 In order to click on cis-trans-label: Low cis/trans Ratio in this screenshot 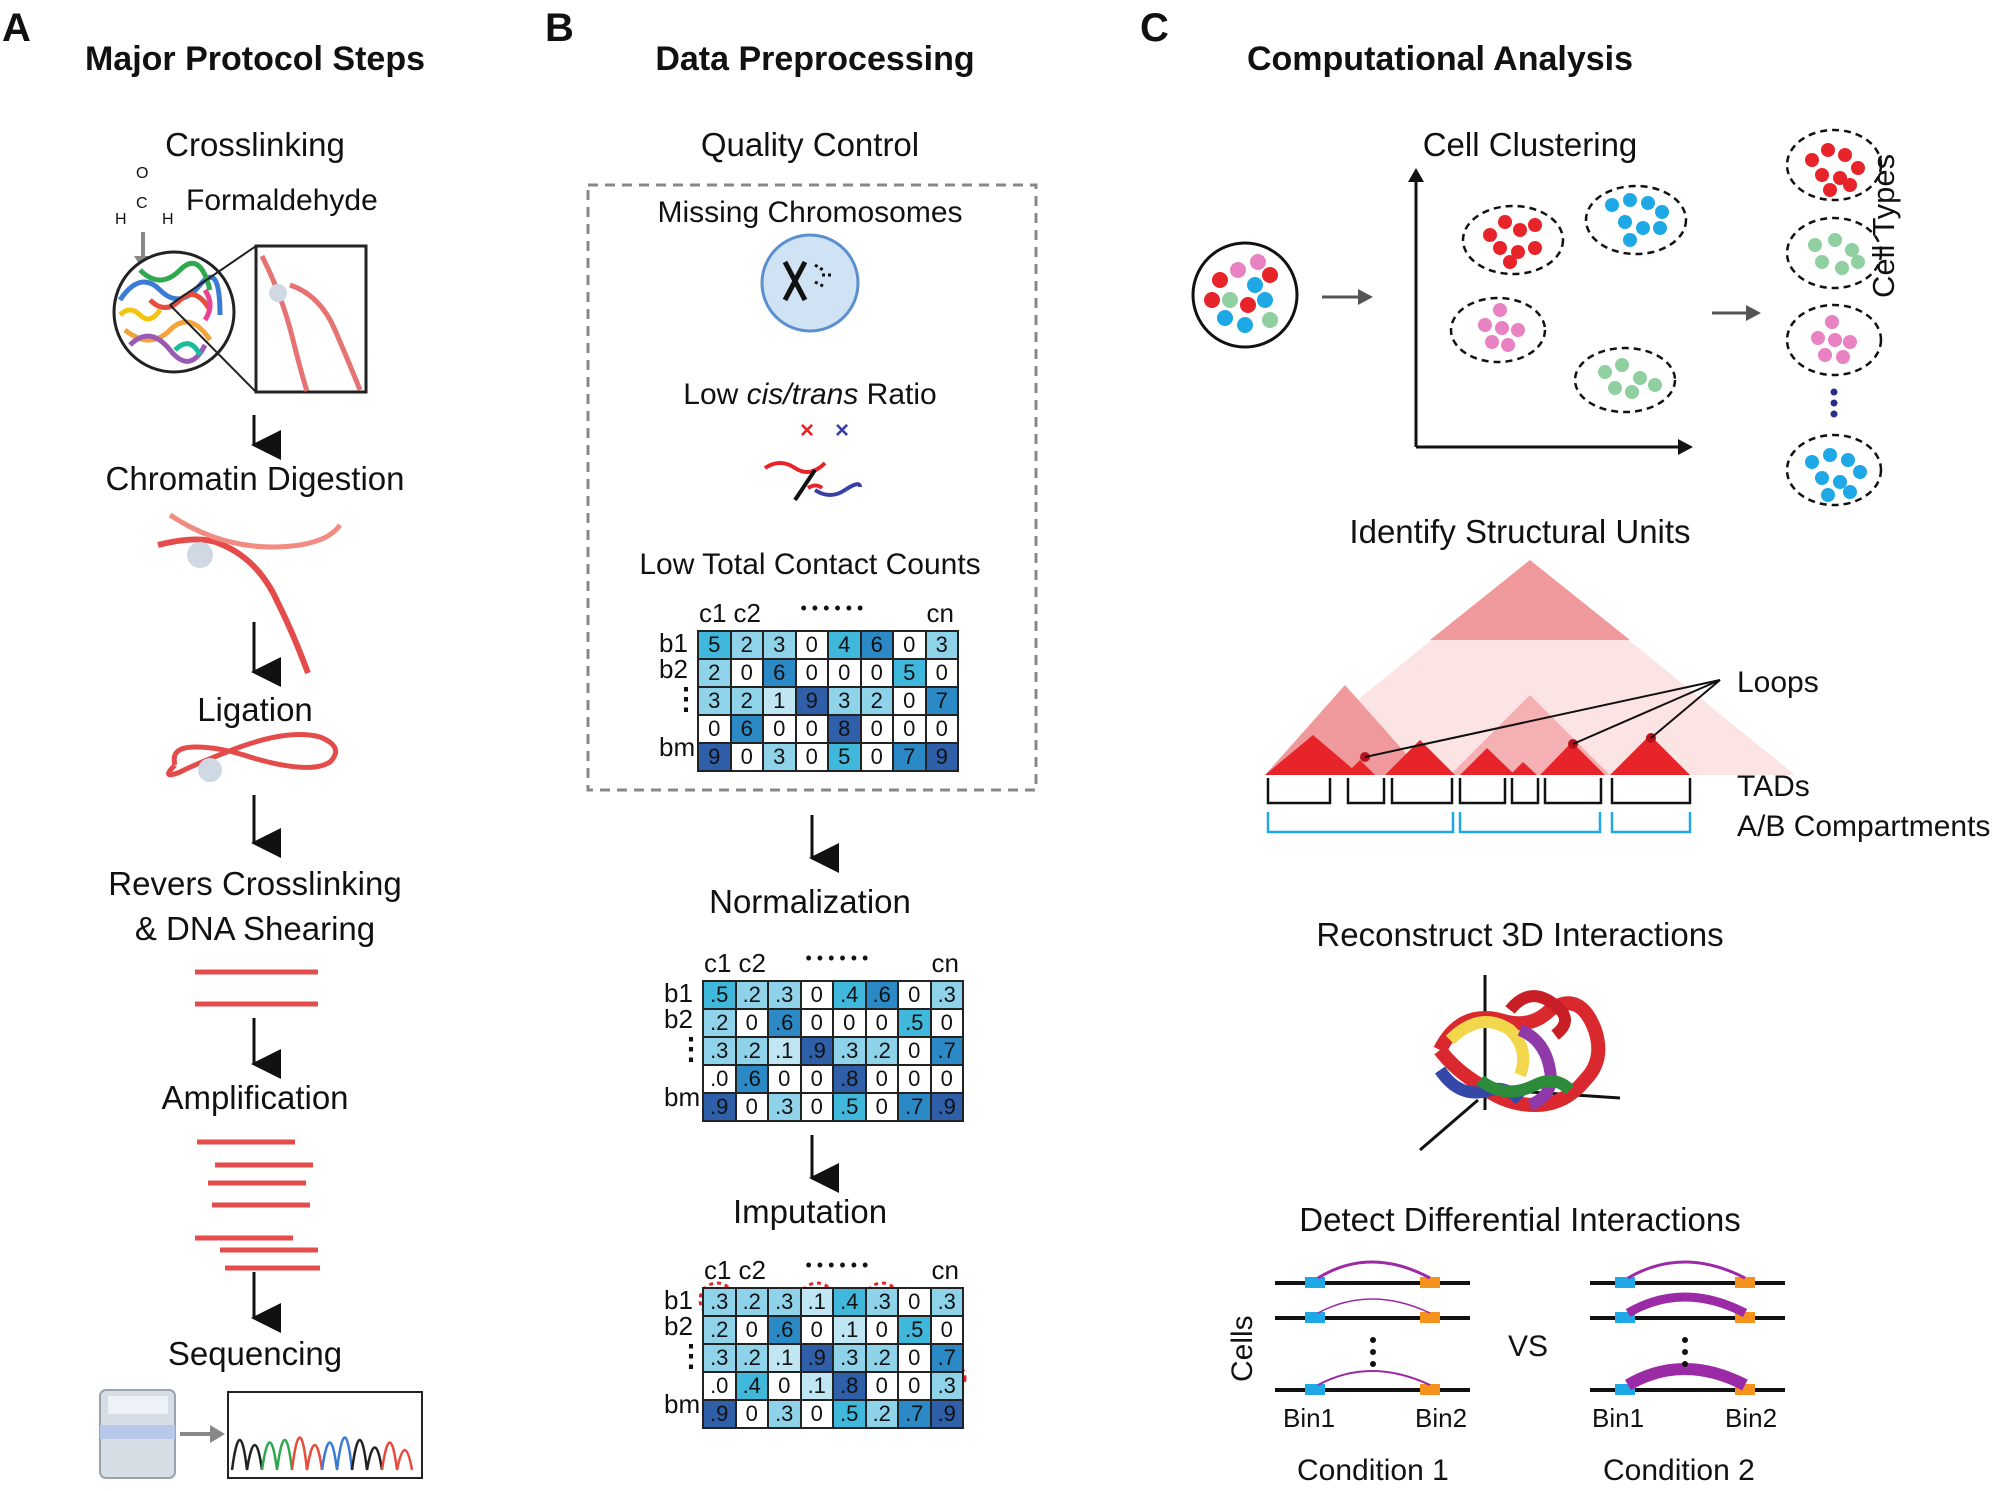, I will do `click(810, 395)`.